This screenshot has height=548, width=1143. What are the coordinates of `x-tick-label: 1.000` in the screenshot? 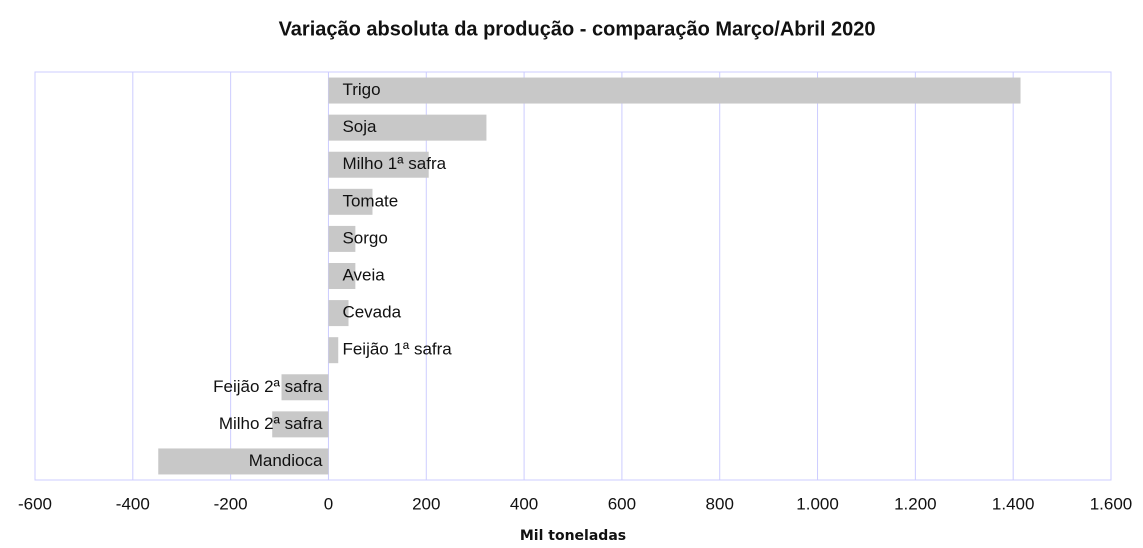 It's located at (817, 503).